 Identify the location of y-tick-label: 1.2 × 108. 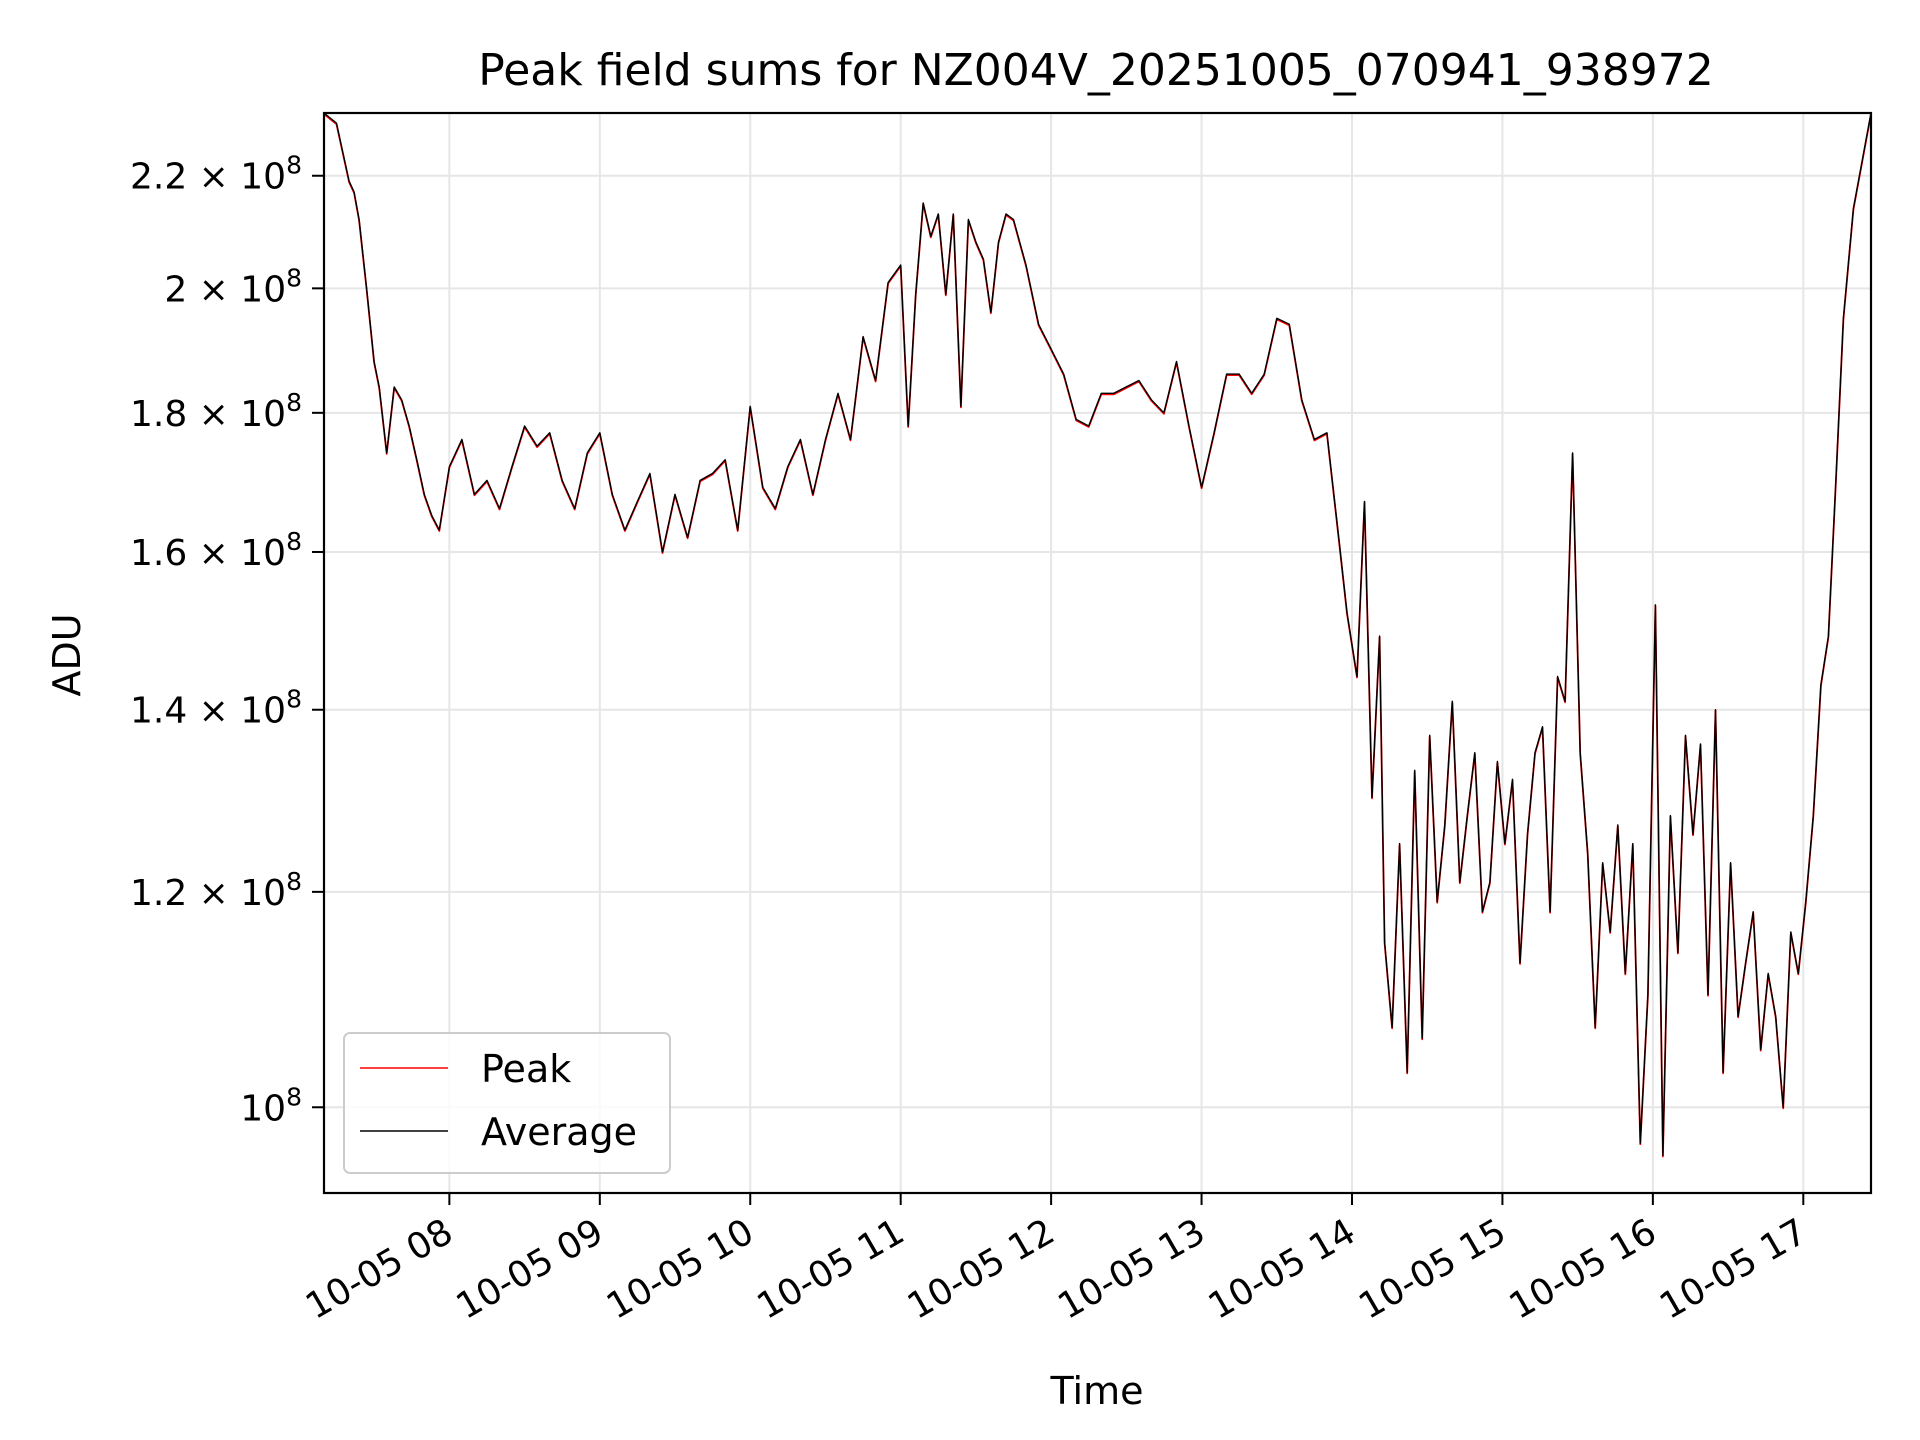
(216, 890).